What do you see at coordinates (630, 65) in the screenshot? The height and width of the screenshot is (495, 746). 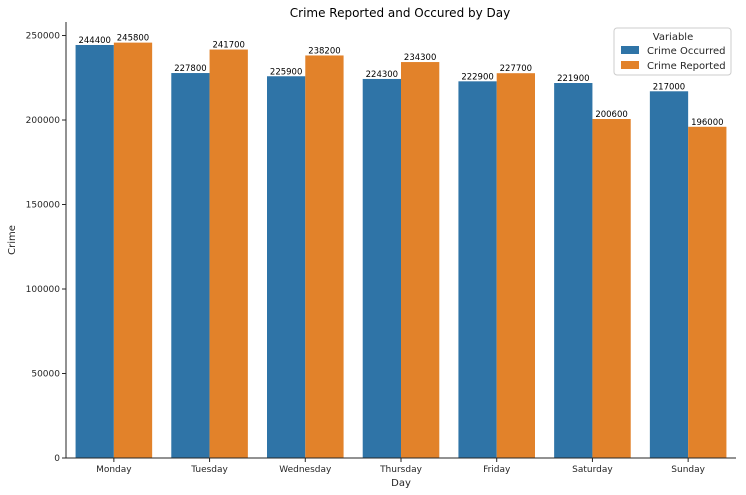 I see `legend-swatch-crime-reported` at bounding box center [630, 65].